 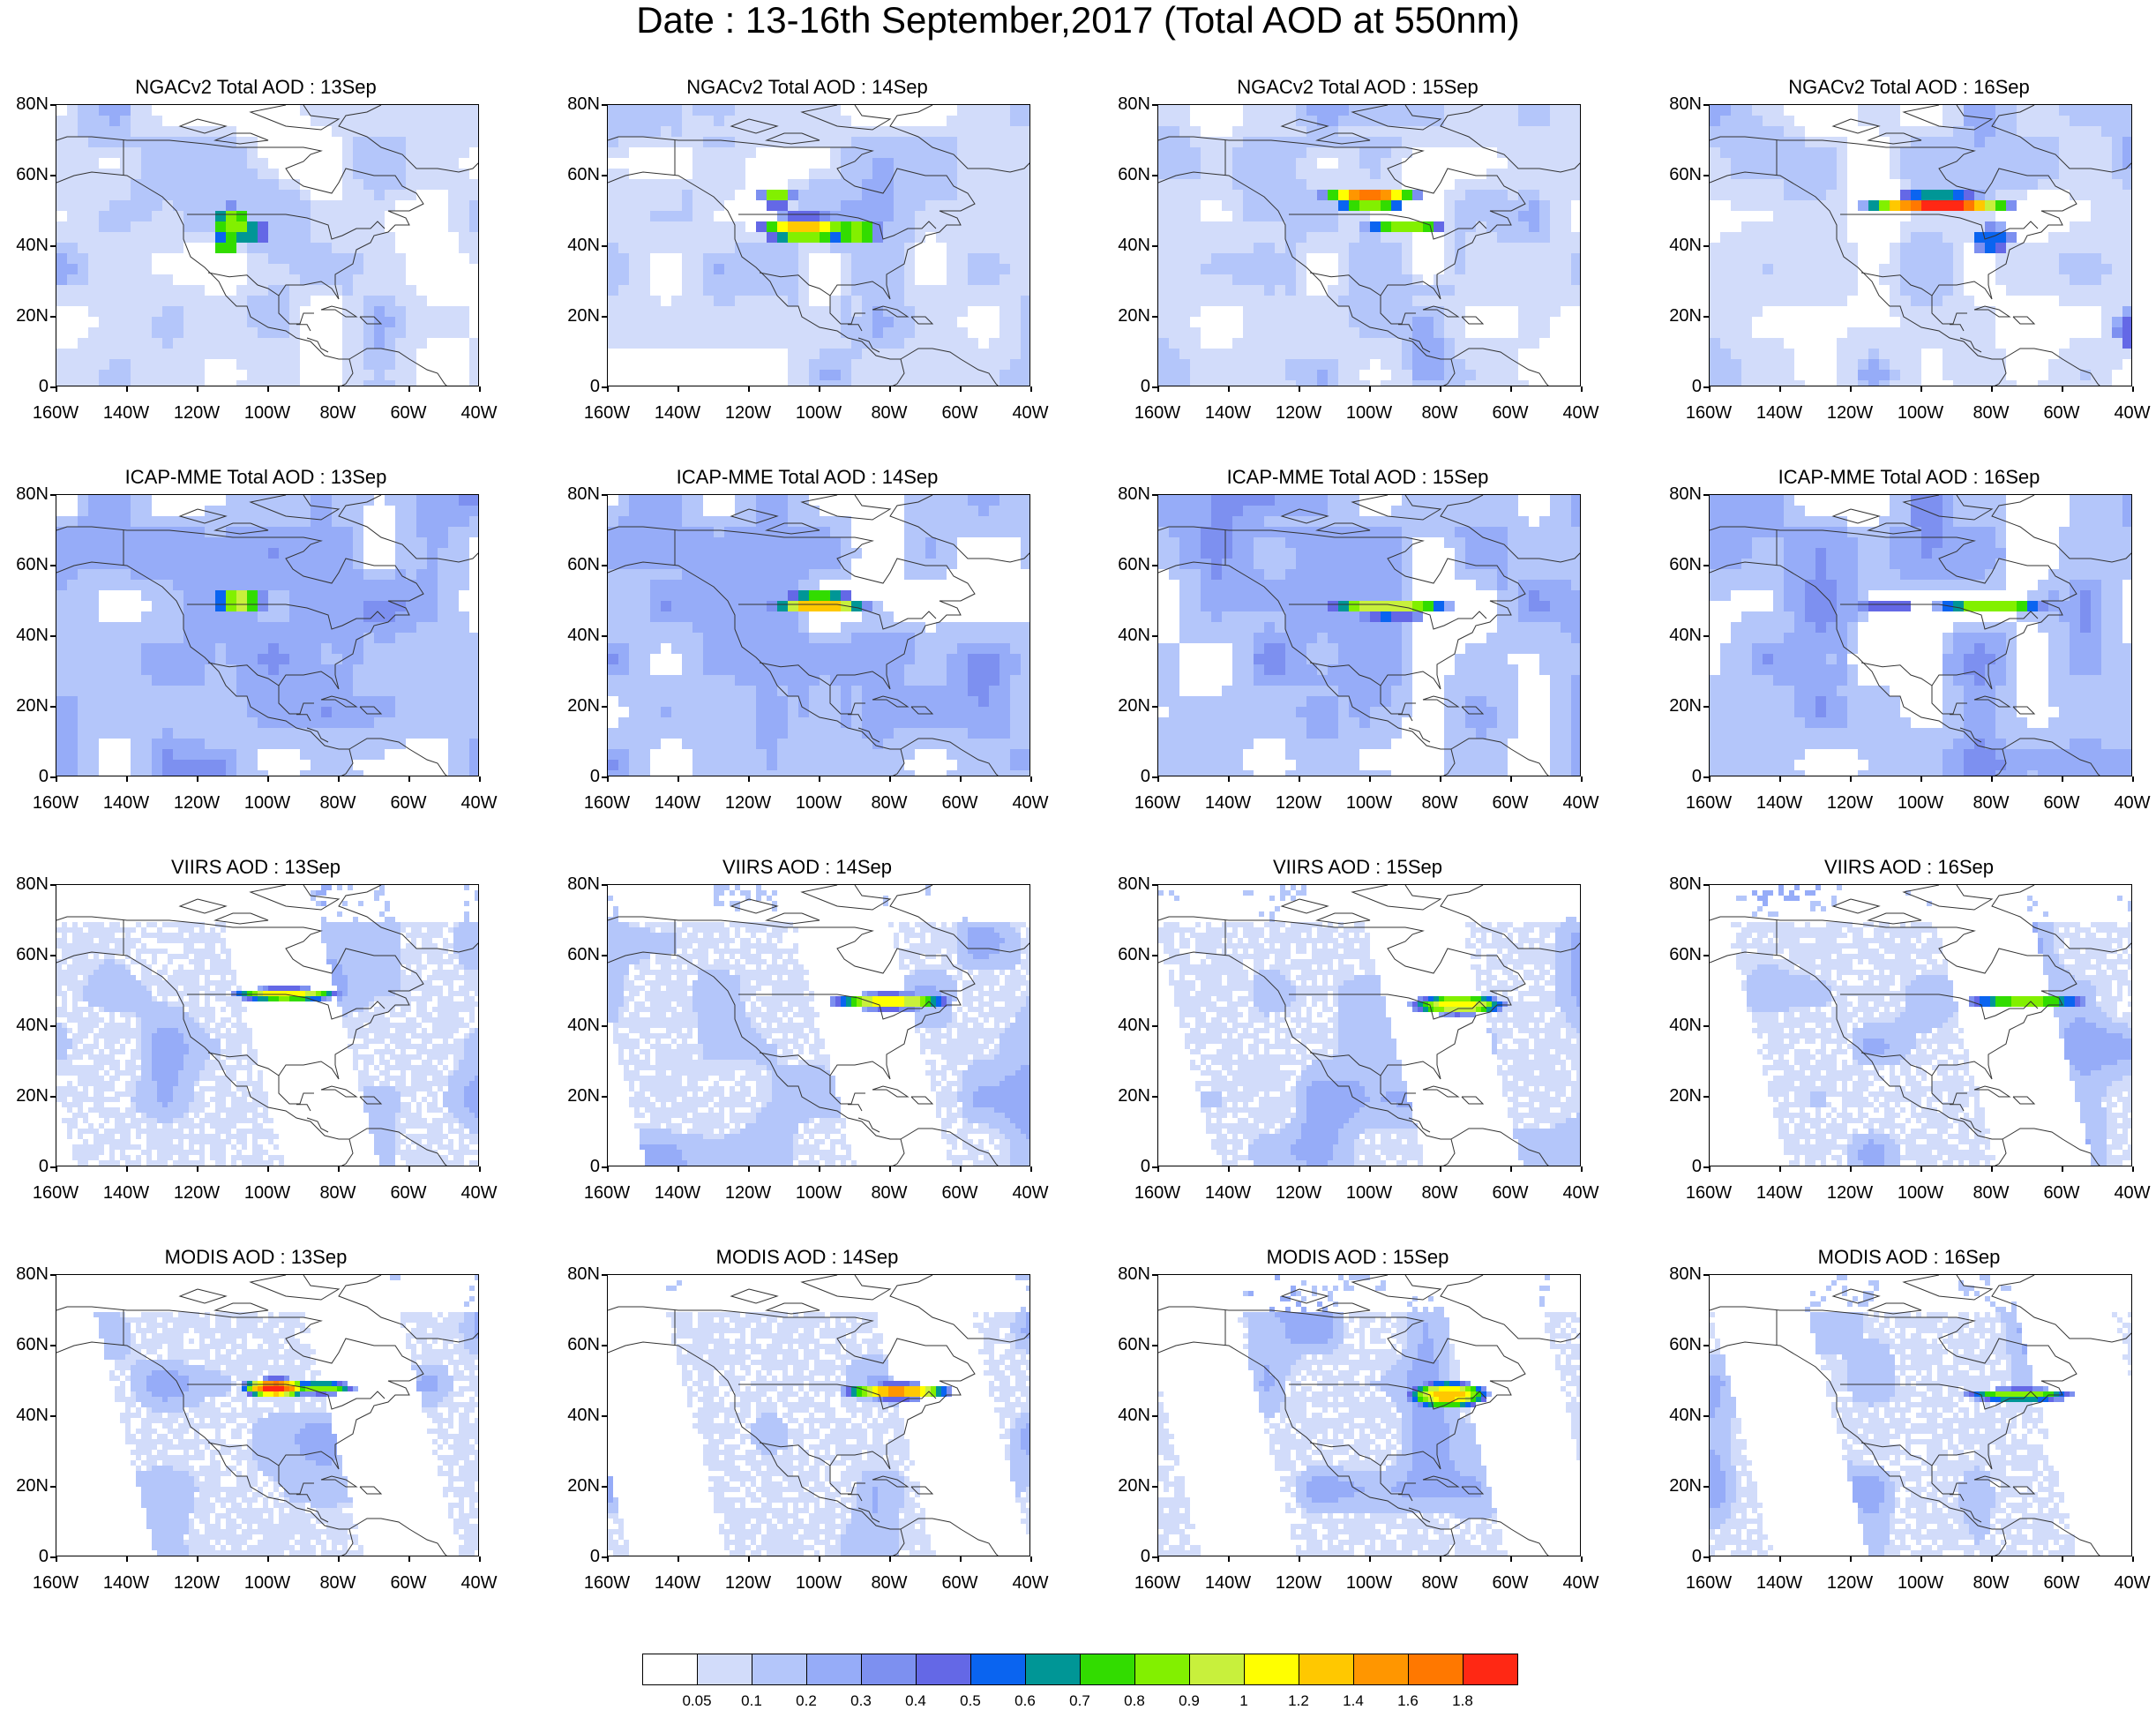 I want to click on panel-title: VIIRS AOD : 15Sep, so click(x=1357, y=867).